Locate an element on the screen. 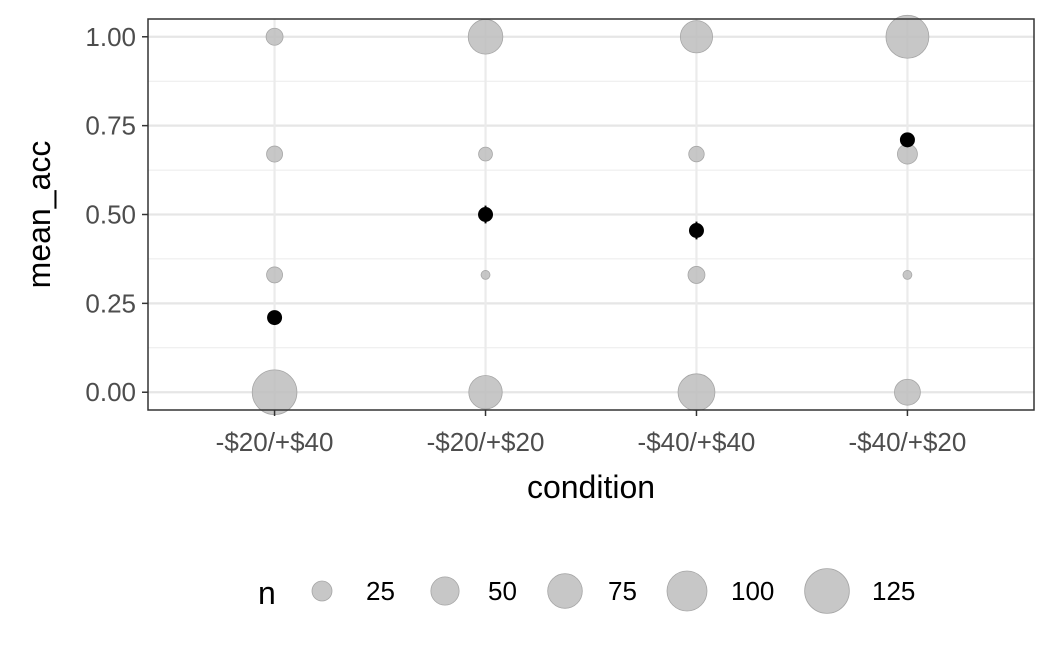  y-axis: 0.00 0.25 0.50 0.75 1.00 is located at coordinates (116, 214).